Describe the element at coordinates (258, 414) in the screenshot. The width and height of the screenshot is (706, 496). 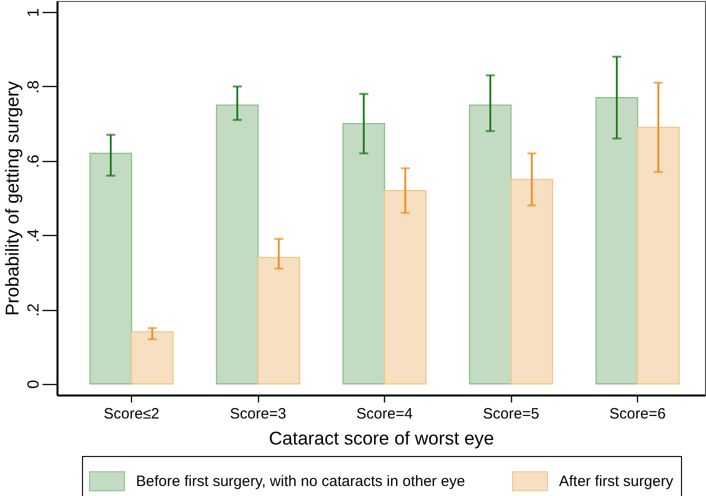
I see `x-tick-label: Score=3` at that location.